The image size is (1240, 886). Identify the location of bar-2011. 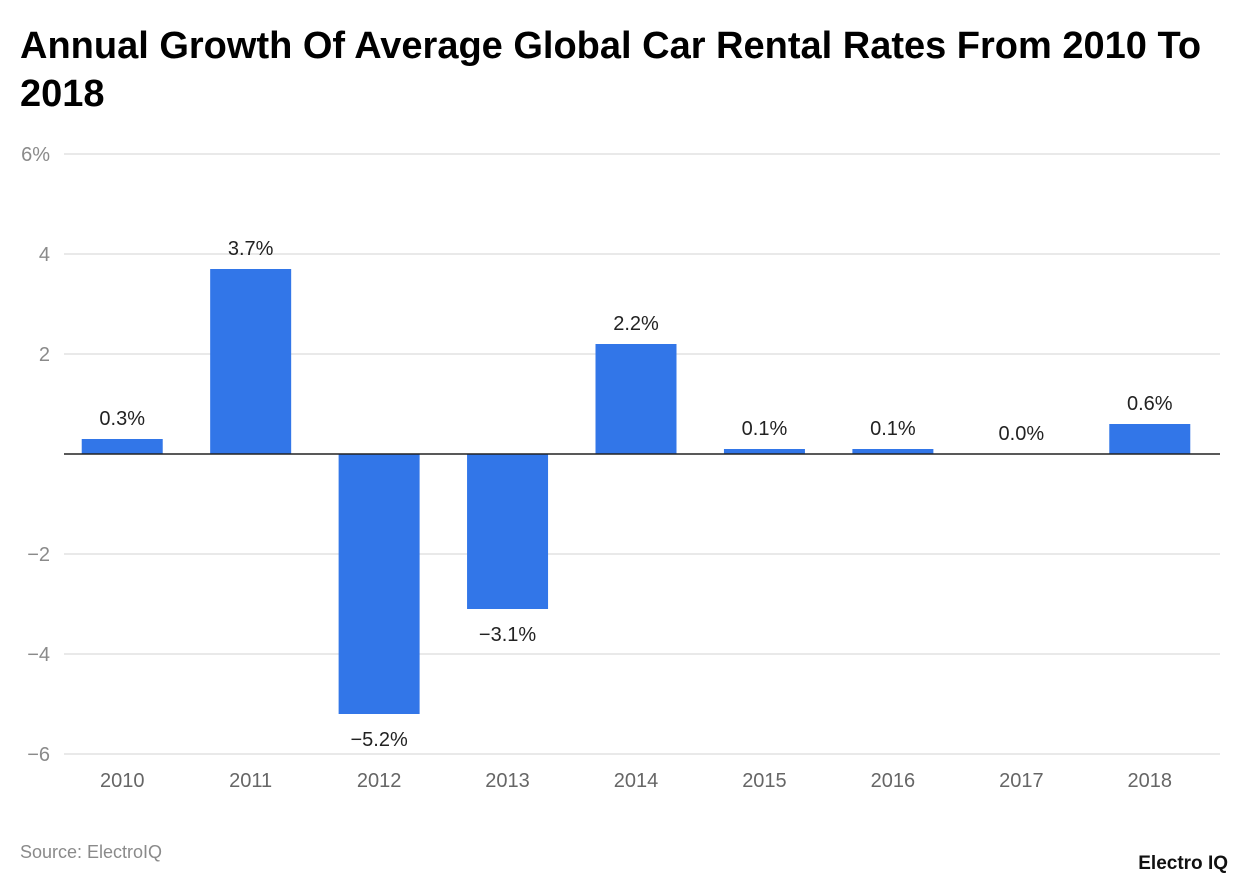
(251, 361).